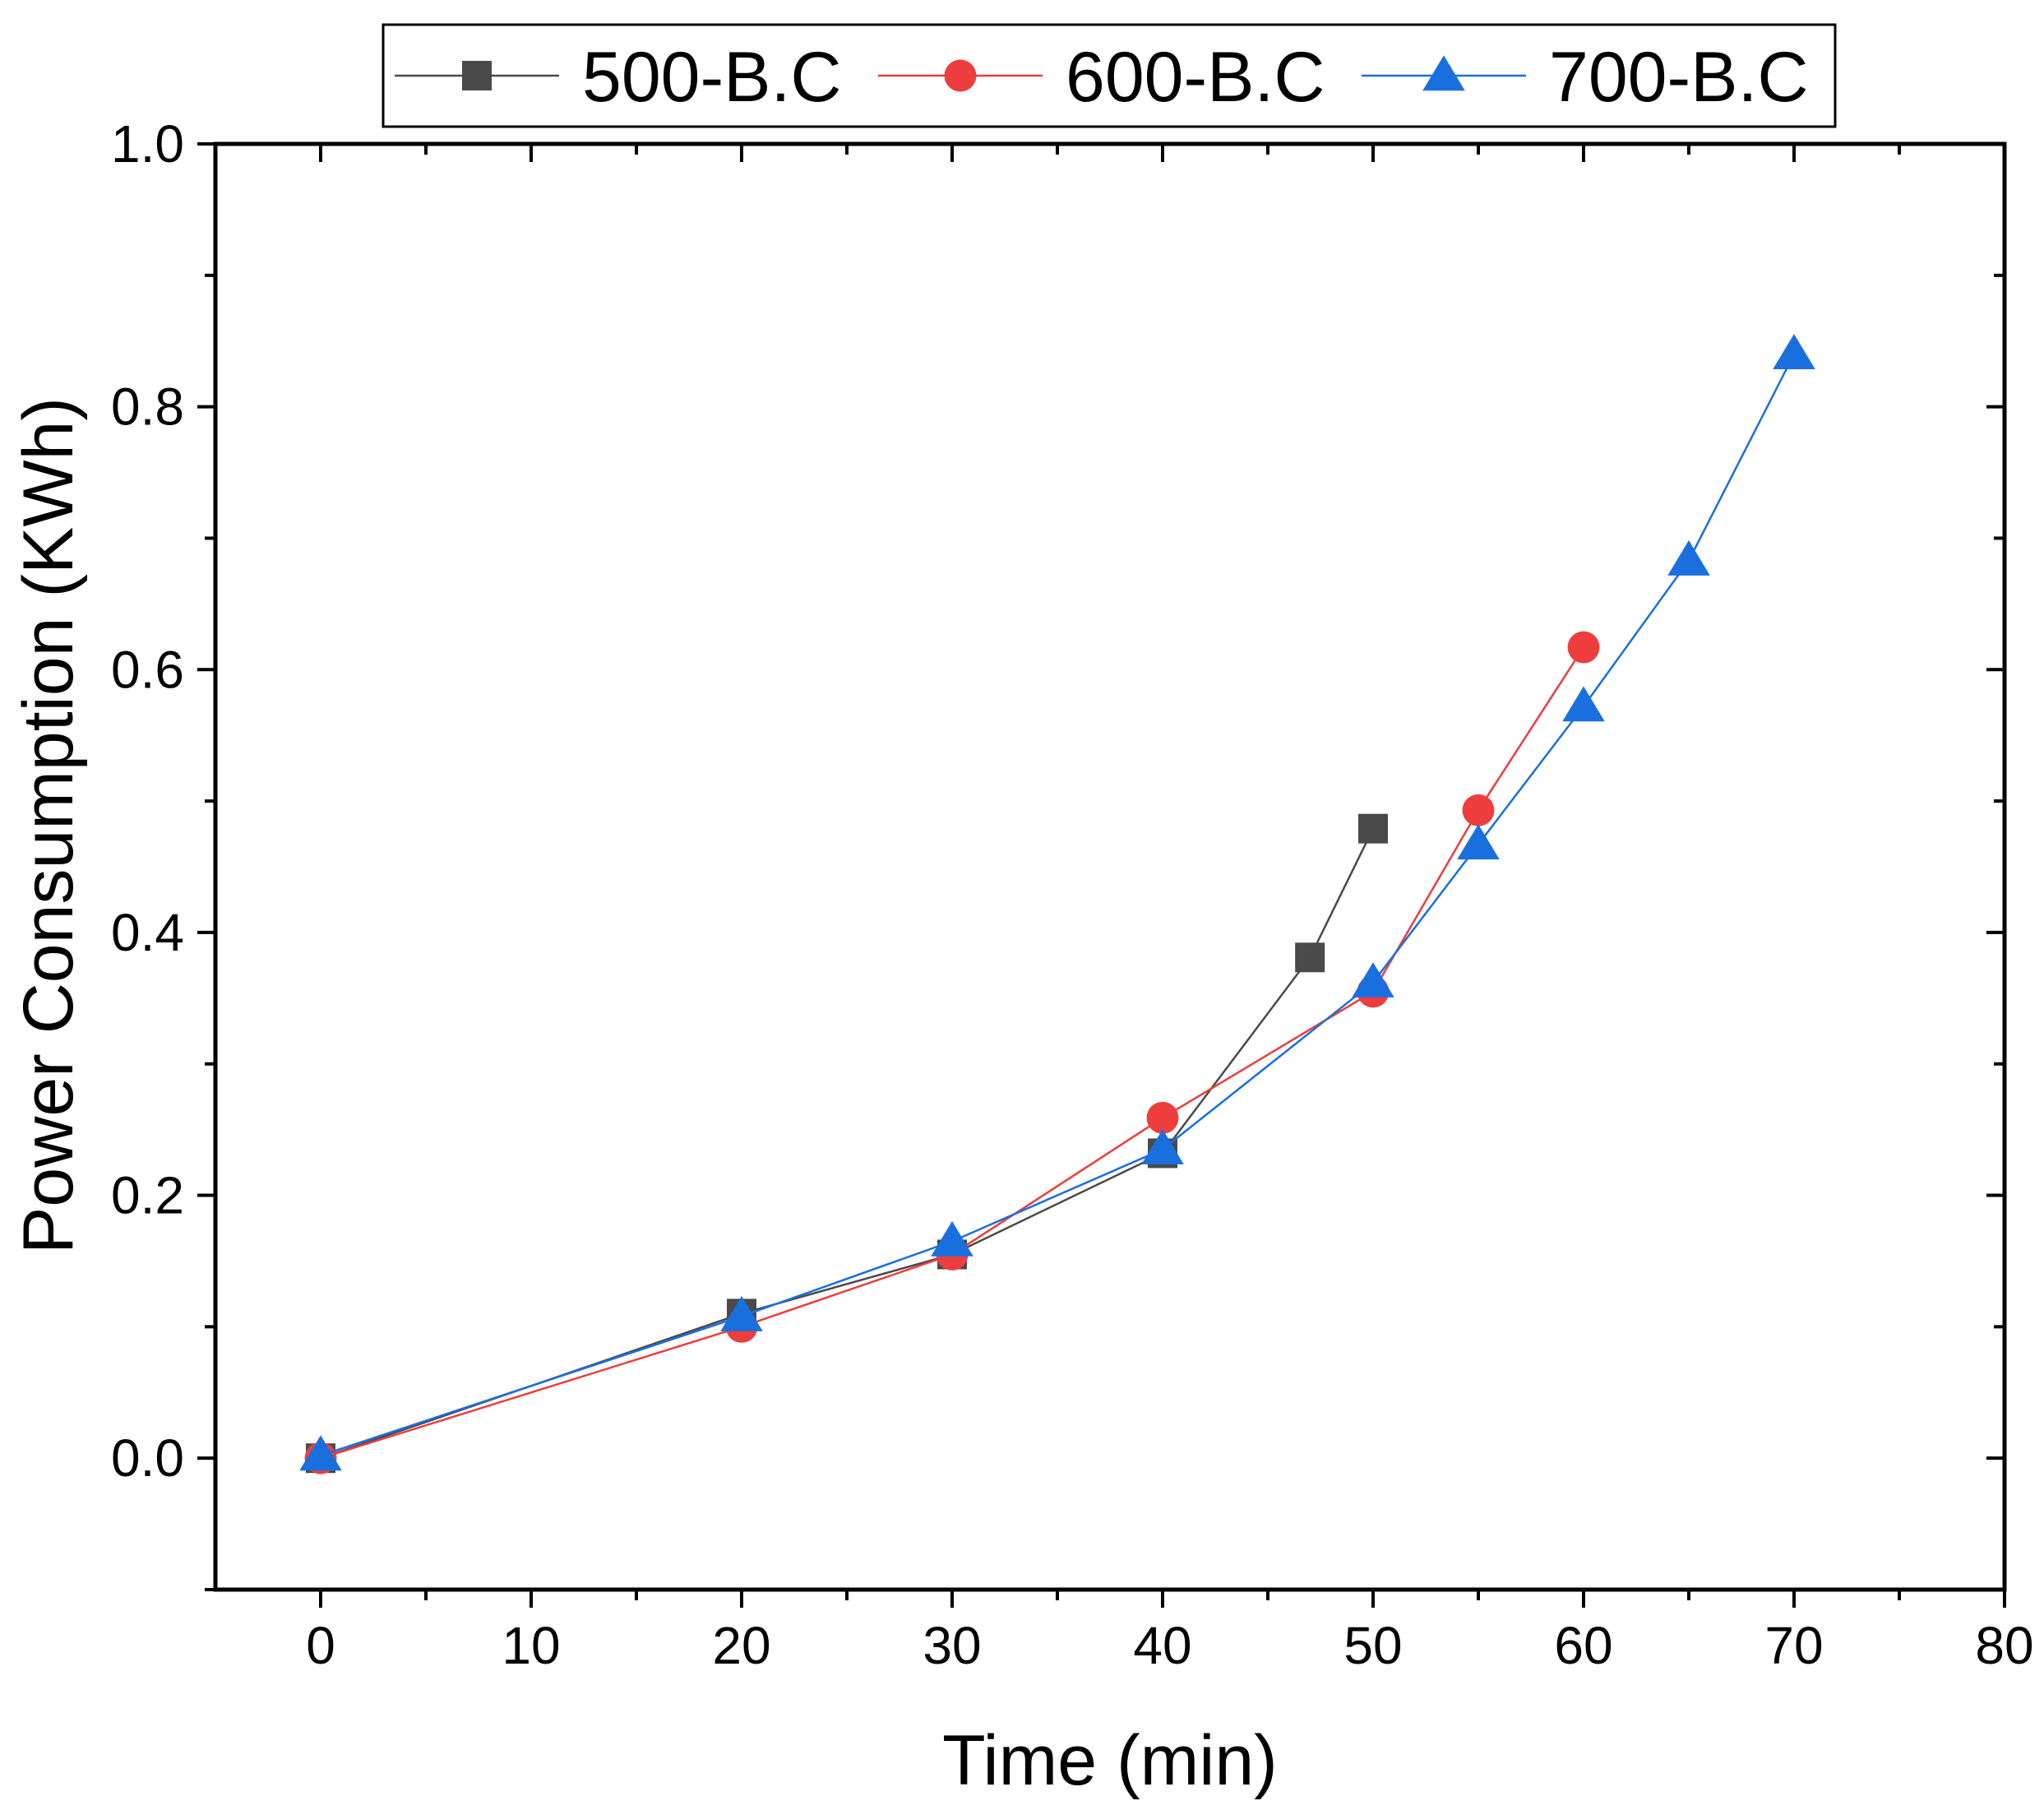 This screenshot has height=1810, width=2044. I want to click on x-tick-label: 0, so click(320, 1645).